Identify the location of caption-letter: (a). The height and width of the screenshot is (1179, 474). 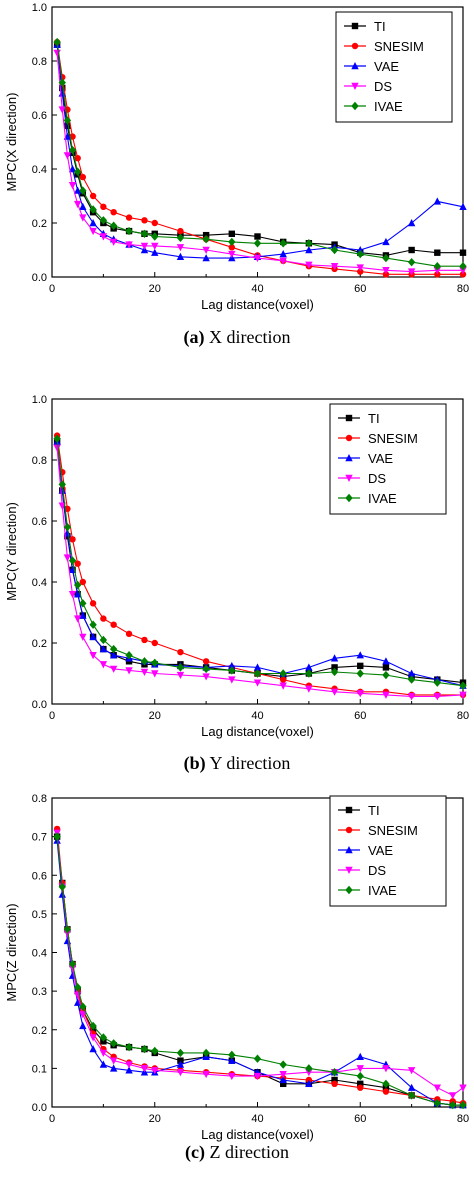
(194, 337).